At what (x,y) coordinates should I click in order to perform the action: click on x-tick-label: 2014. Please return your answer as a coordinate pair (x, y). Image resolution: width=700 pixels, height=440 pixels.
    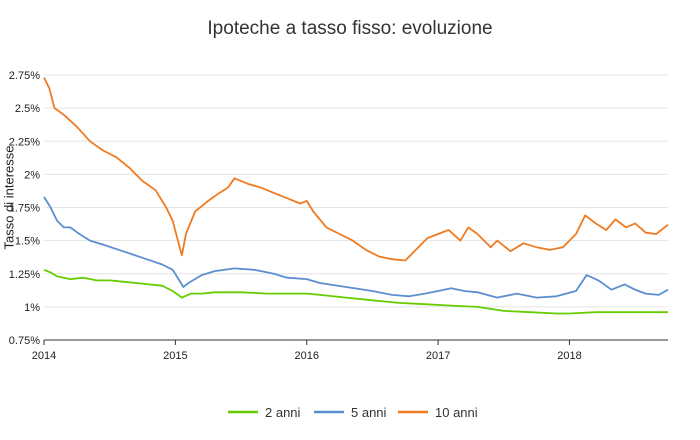
    Looking at the image, I should click on (44, 356).